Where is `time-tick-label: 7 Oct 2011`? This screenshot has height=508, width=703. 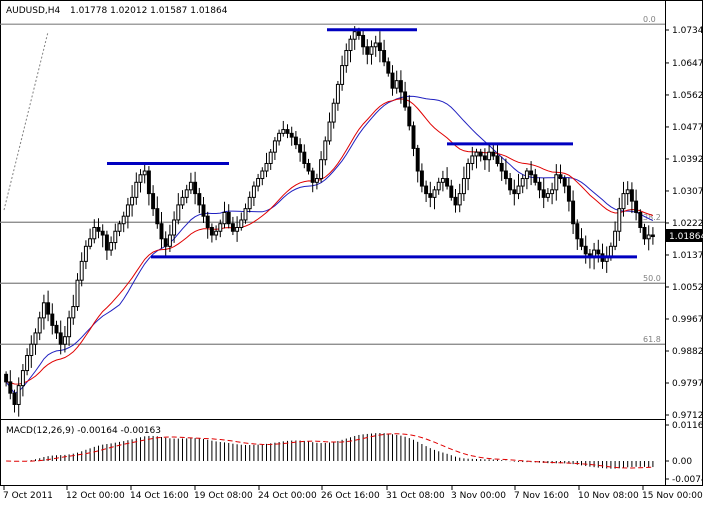 time-tick-label: 7 Oct 2011 is located at coordinates (28, 496).